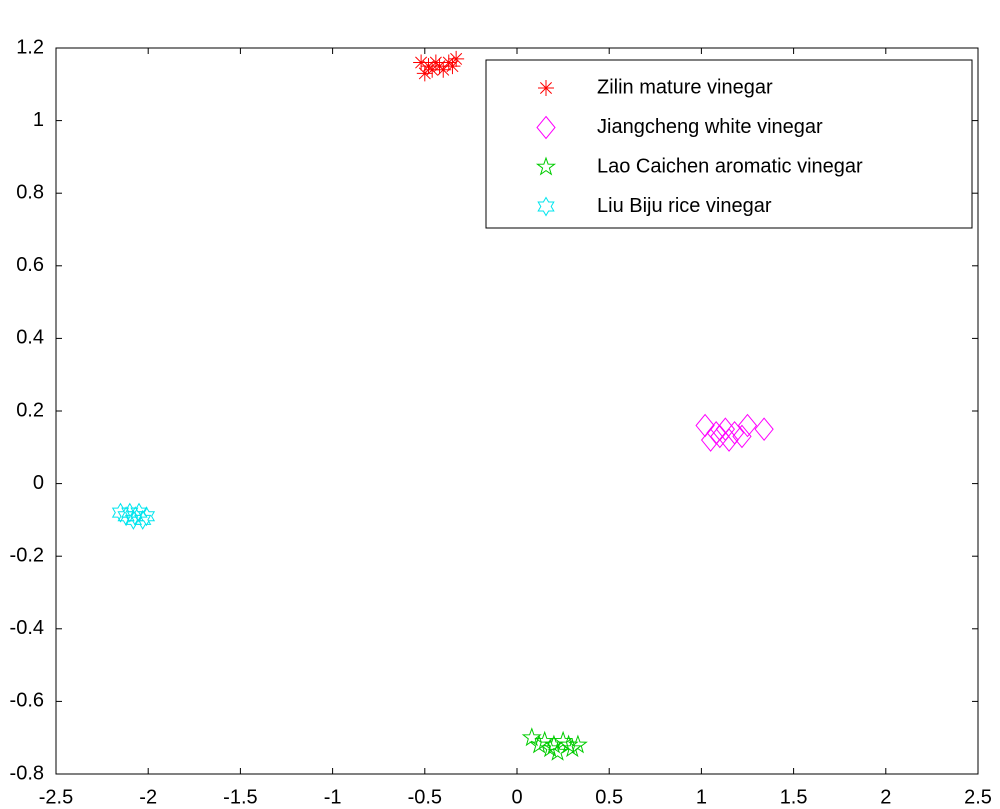 Image resolution: width=1000 pixels, height=809 pixels. I want to click on legend-label: Lao Caichen aromatic vinegar, so click(730, 166).